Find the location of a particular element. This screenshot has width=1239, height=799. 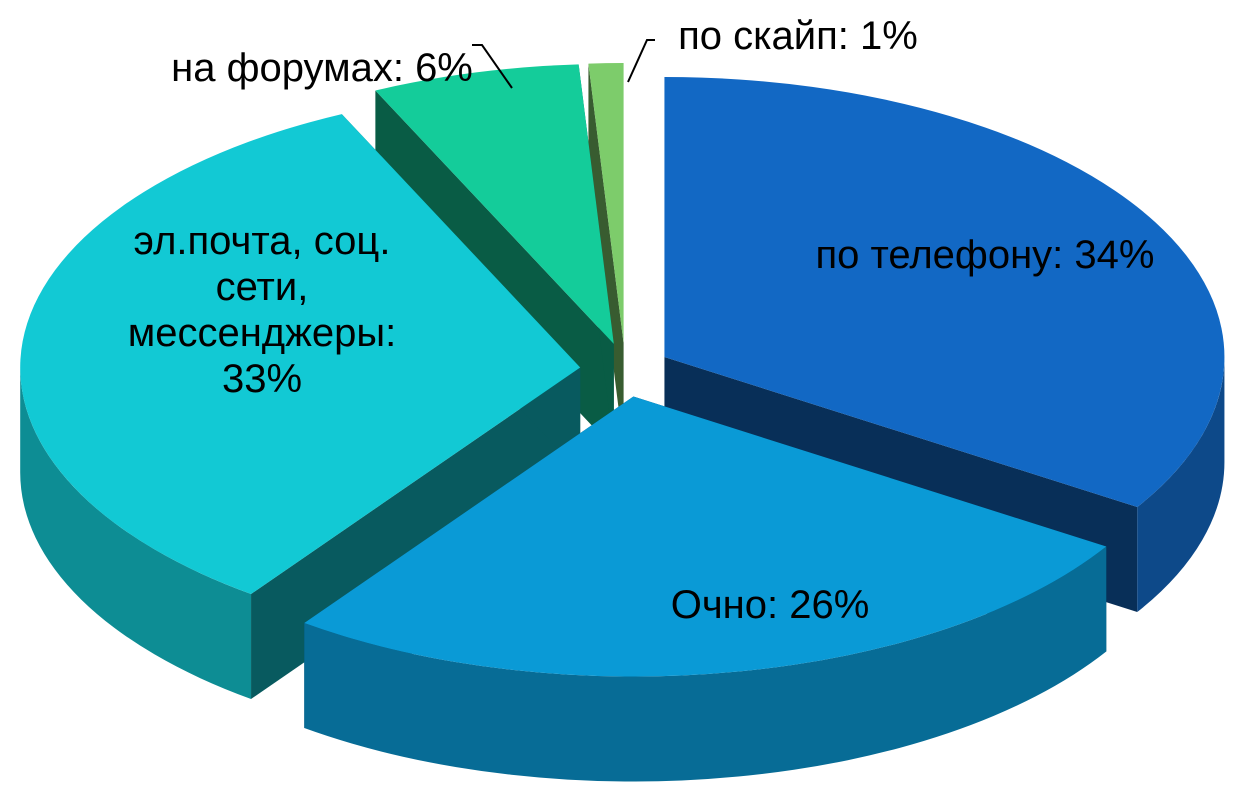

data-label: по телефону: 34% is located at coordinates (985, 255).